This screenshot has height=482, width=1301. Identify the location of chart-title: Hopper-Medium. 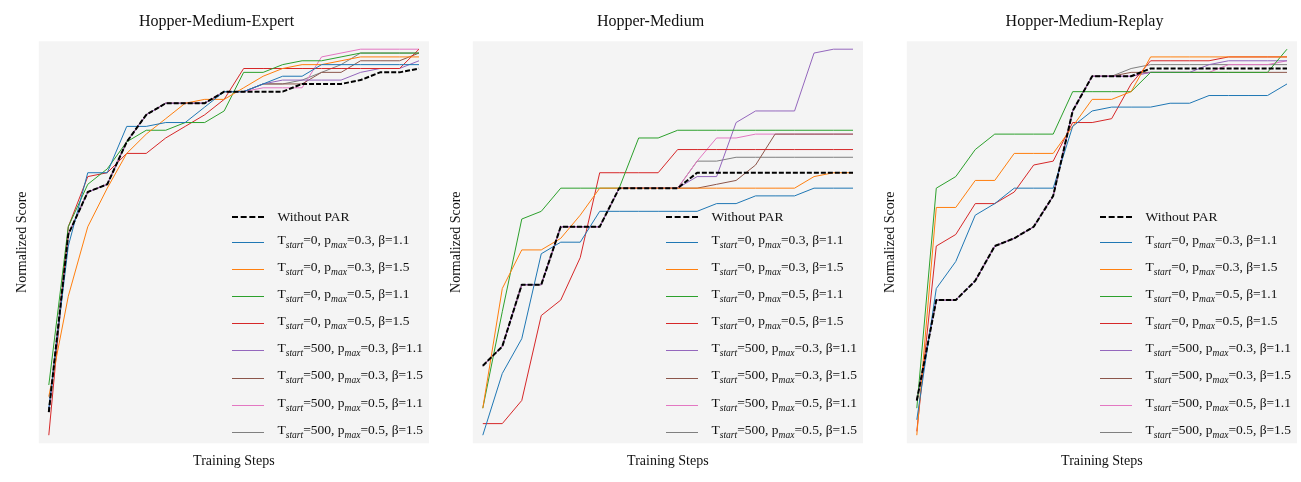
(650, 20).